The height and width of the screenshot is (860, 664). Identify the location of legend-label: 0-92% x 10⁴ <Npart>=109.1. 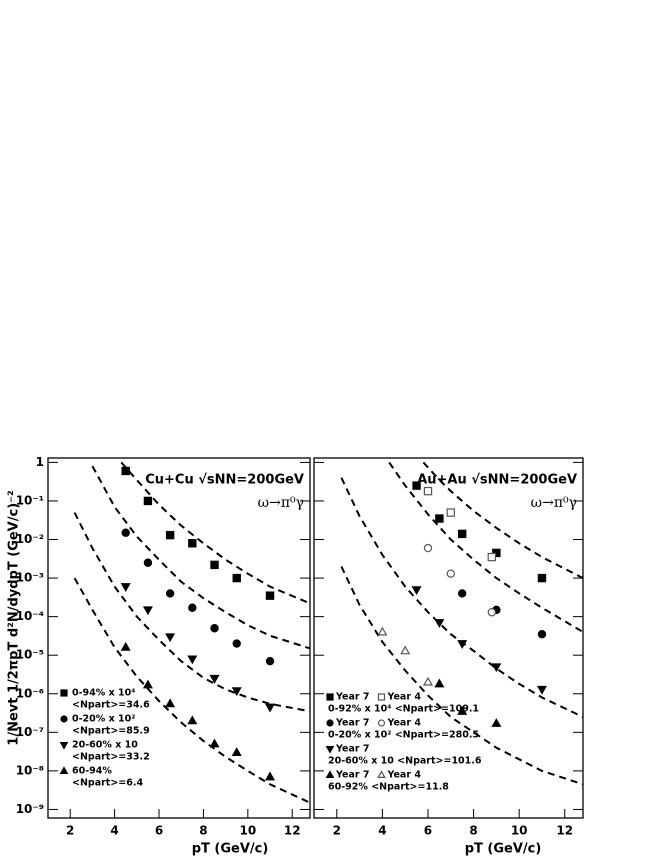
(403, 709).